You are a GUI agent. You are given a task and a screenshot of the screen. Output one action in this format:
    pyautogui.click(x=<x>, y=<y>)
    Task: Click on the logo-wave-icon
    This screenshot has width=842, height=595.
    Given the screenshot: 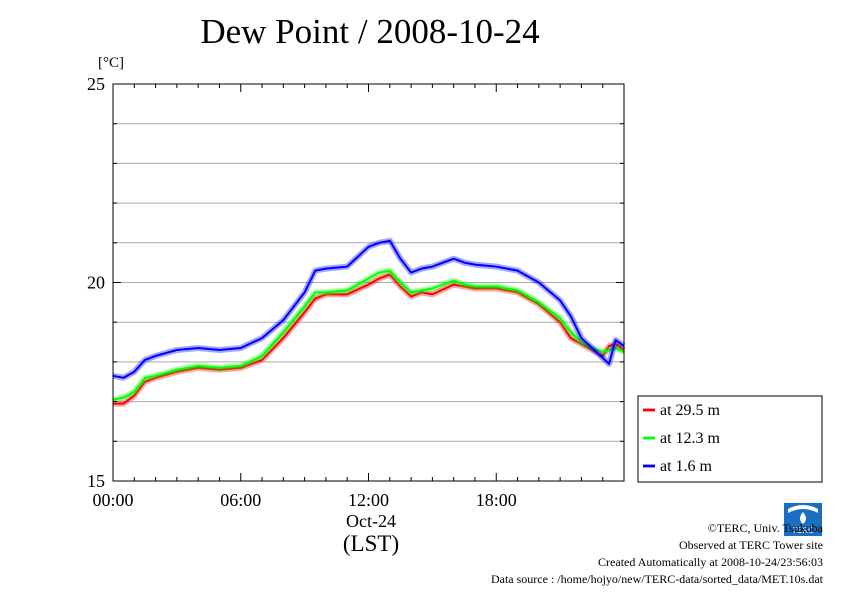 What is the action you would take?
    pyautogui.click(x=803, y=509)
    